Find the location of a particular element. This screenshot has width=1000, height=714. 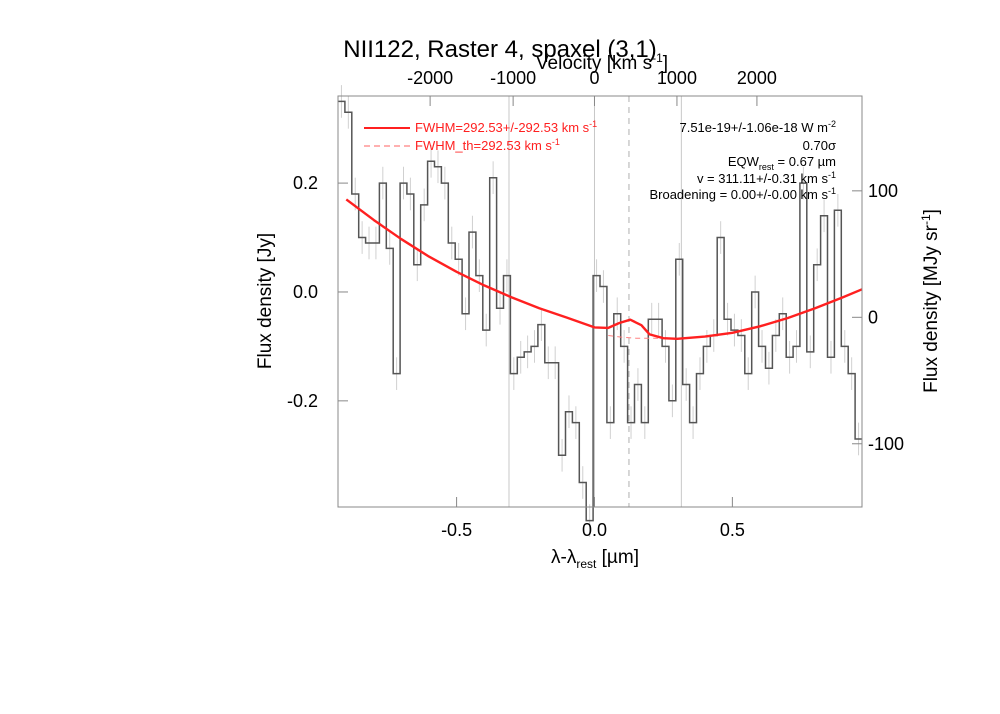

svg-text: EQWrest = 0.67 µm is located at coordinates (782, 163).